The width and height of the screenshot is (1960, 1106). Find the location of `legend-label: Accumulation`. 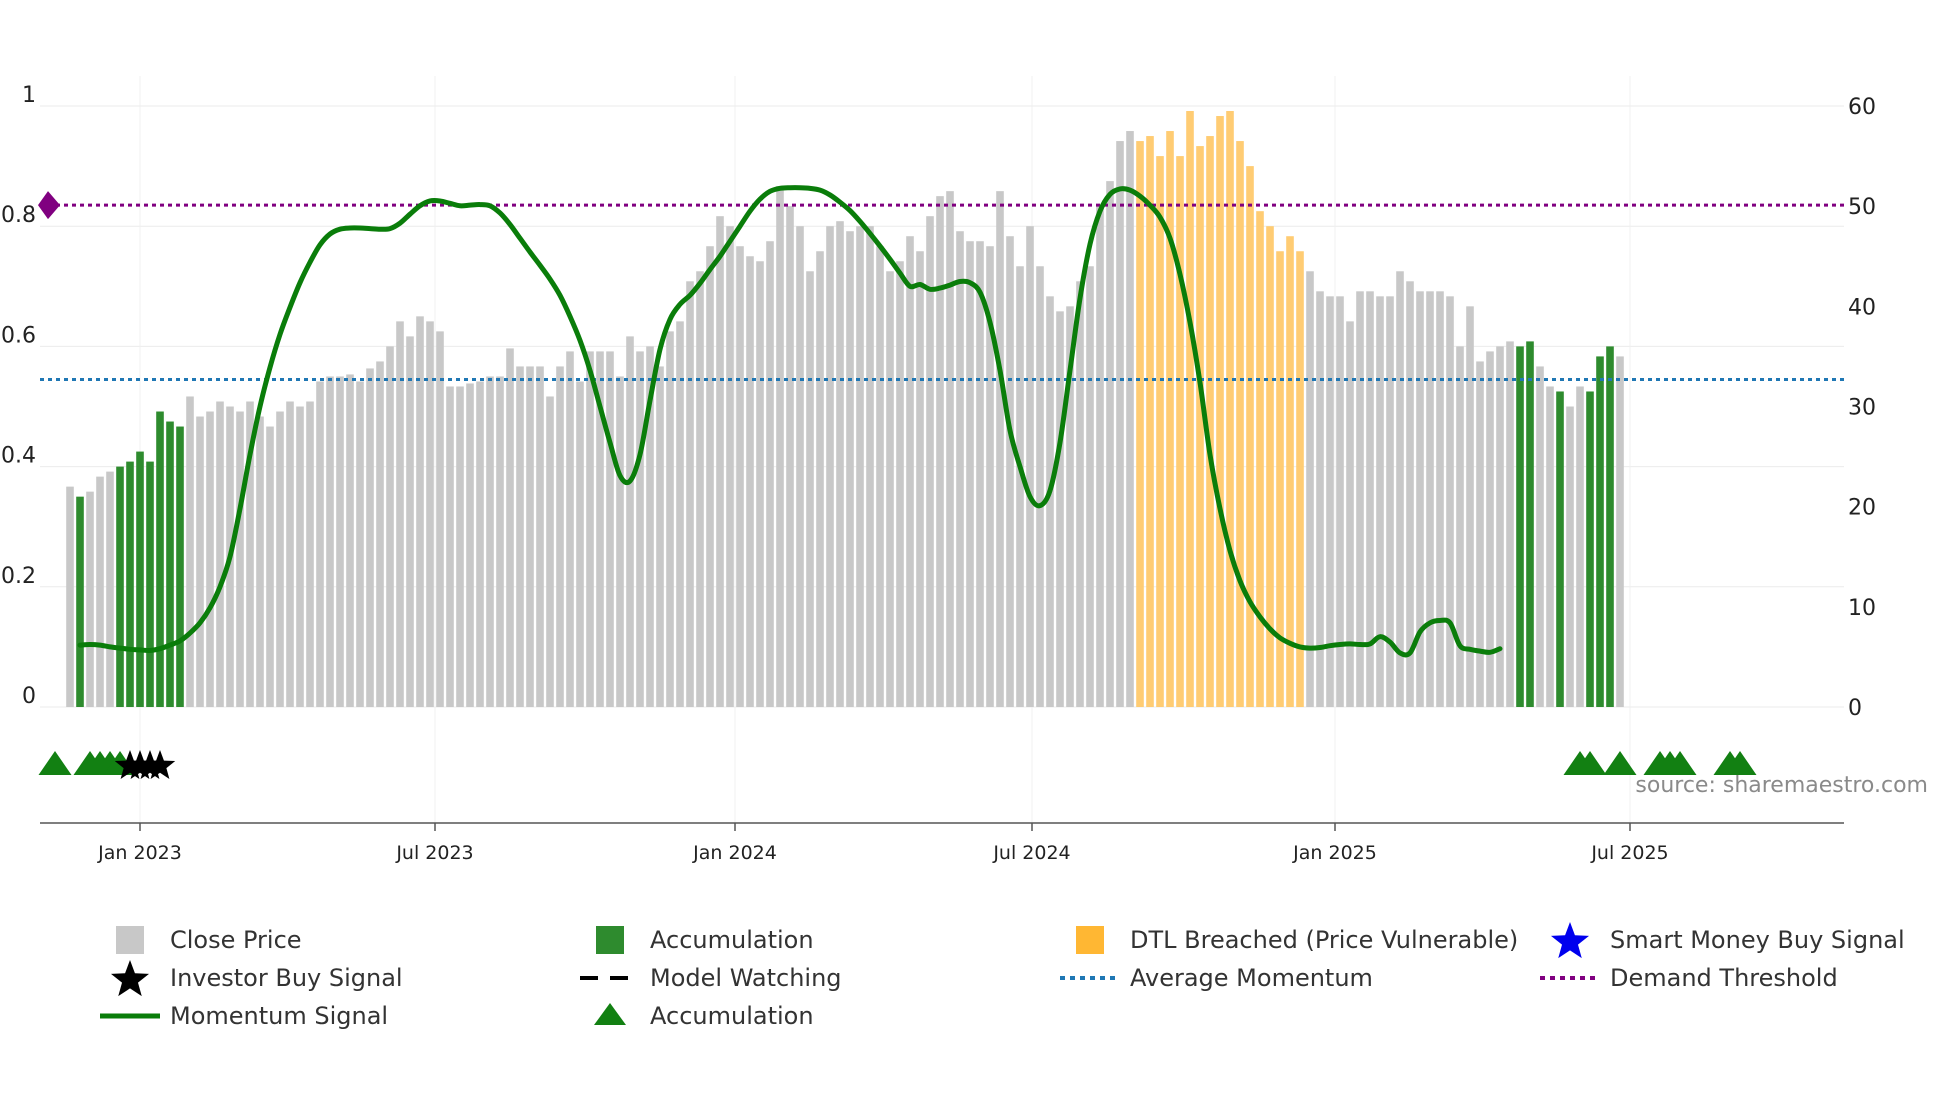

legend-label: Accumulation is located at coordinates (732, 940).